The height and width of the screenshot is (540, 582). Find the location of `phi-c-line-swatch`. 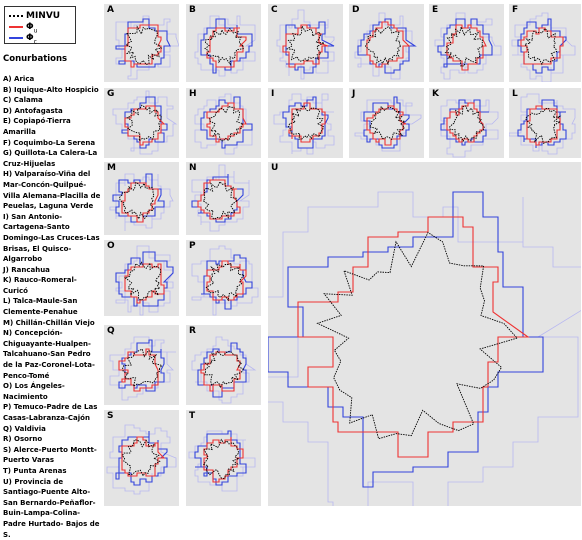

phi-c-line-swatch is located at coordinates (16, 38).